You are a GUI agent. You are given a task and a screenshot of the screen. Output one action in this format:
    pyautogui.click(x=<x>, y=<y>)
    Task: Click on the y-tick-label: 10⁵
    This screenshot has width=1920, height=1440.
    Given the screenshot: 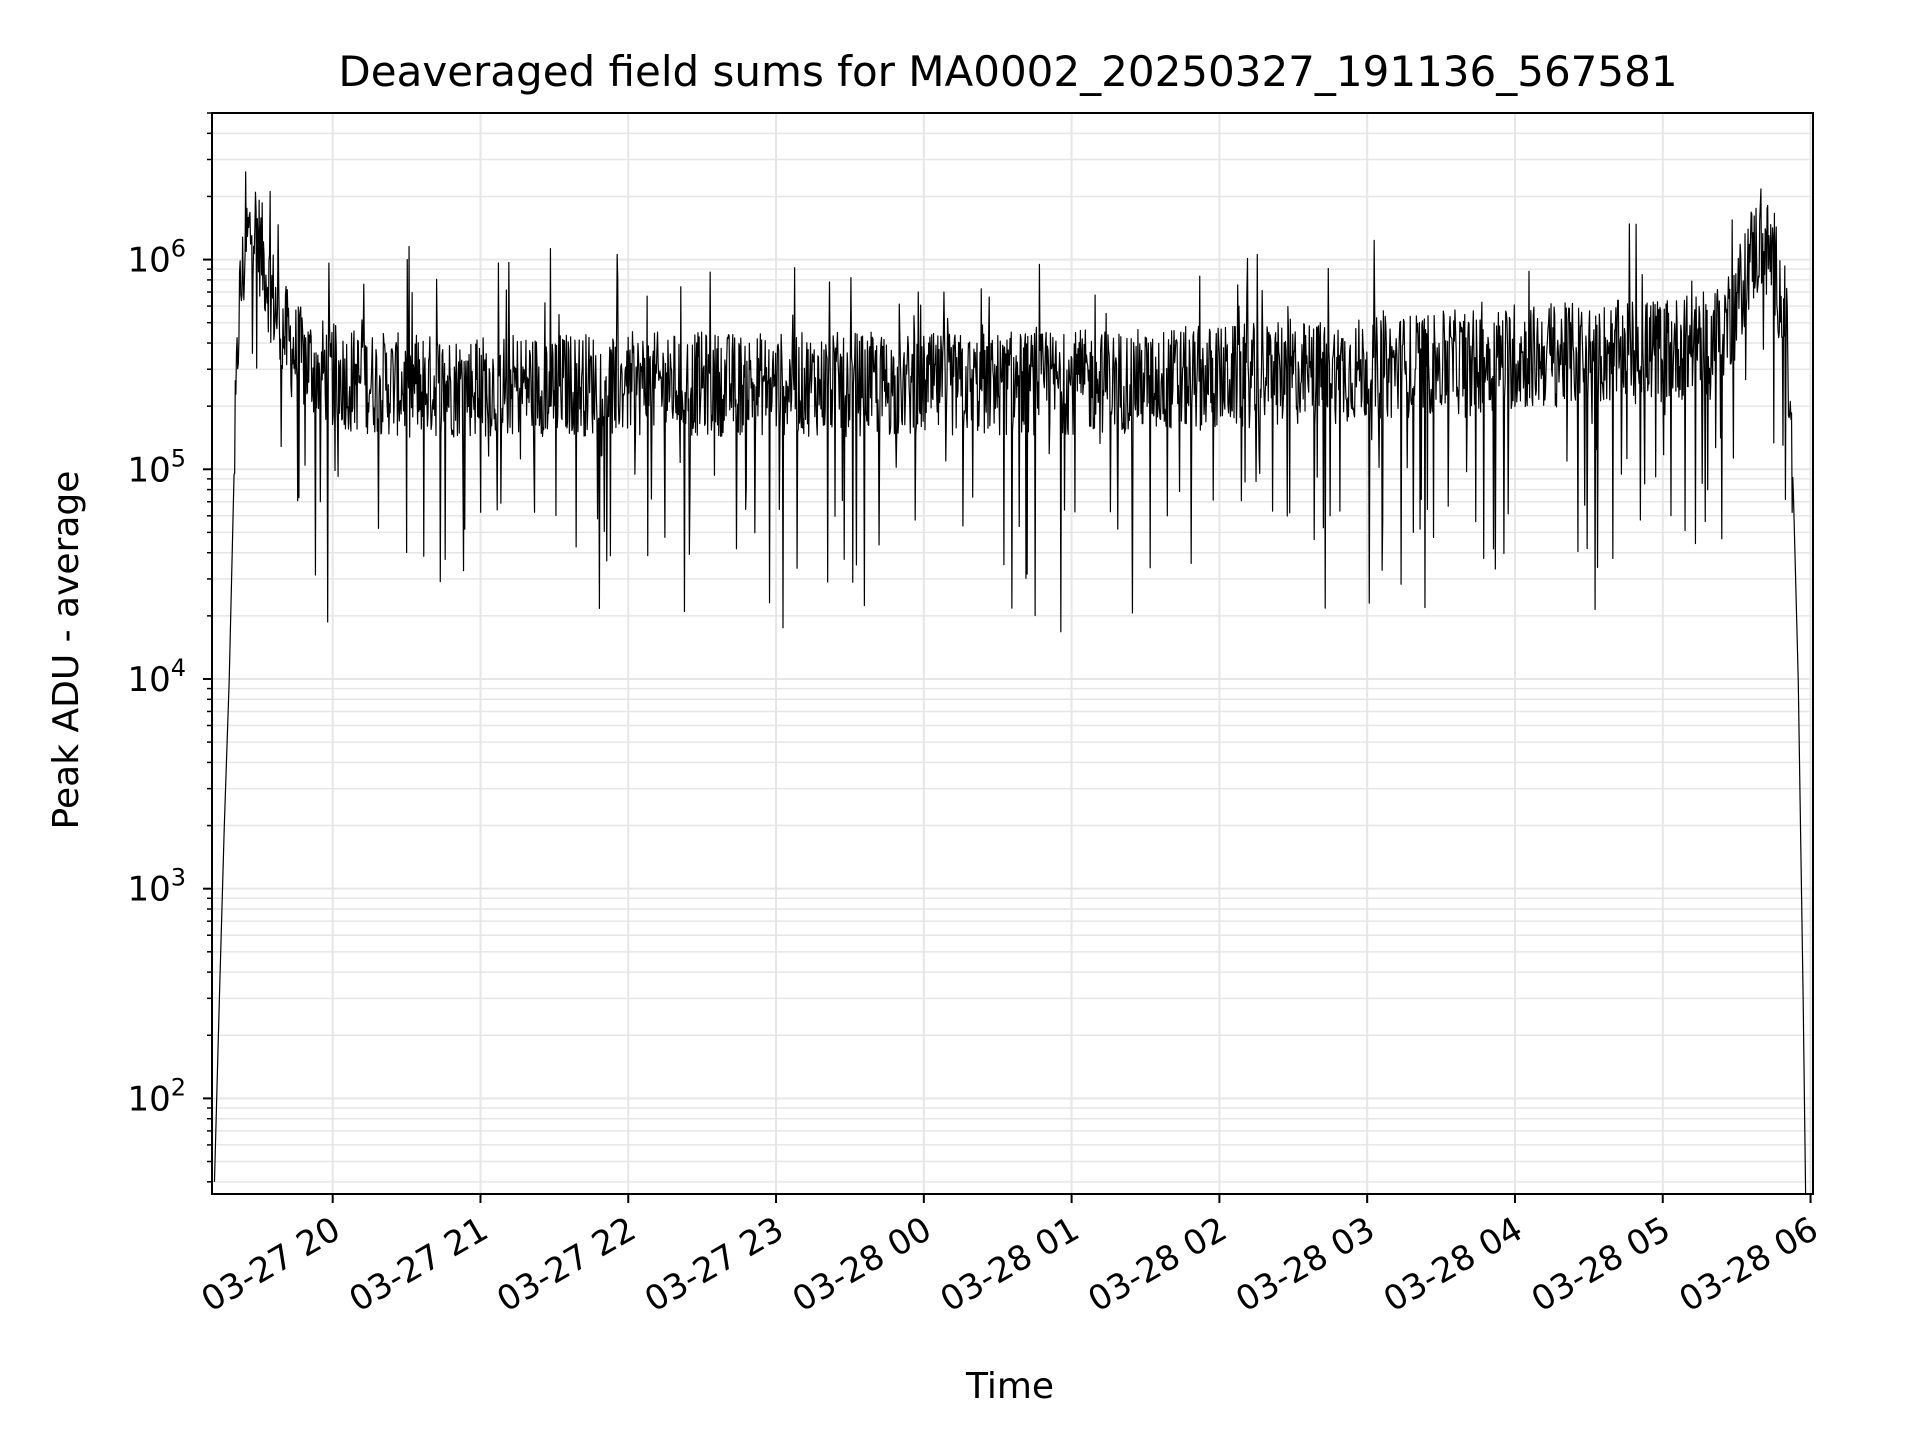 What is the action you would take?
    pyautogui.click(x=156, y=467)
    